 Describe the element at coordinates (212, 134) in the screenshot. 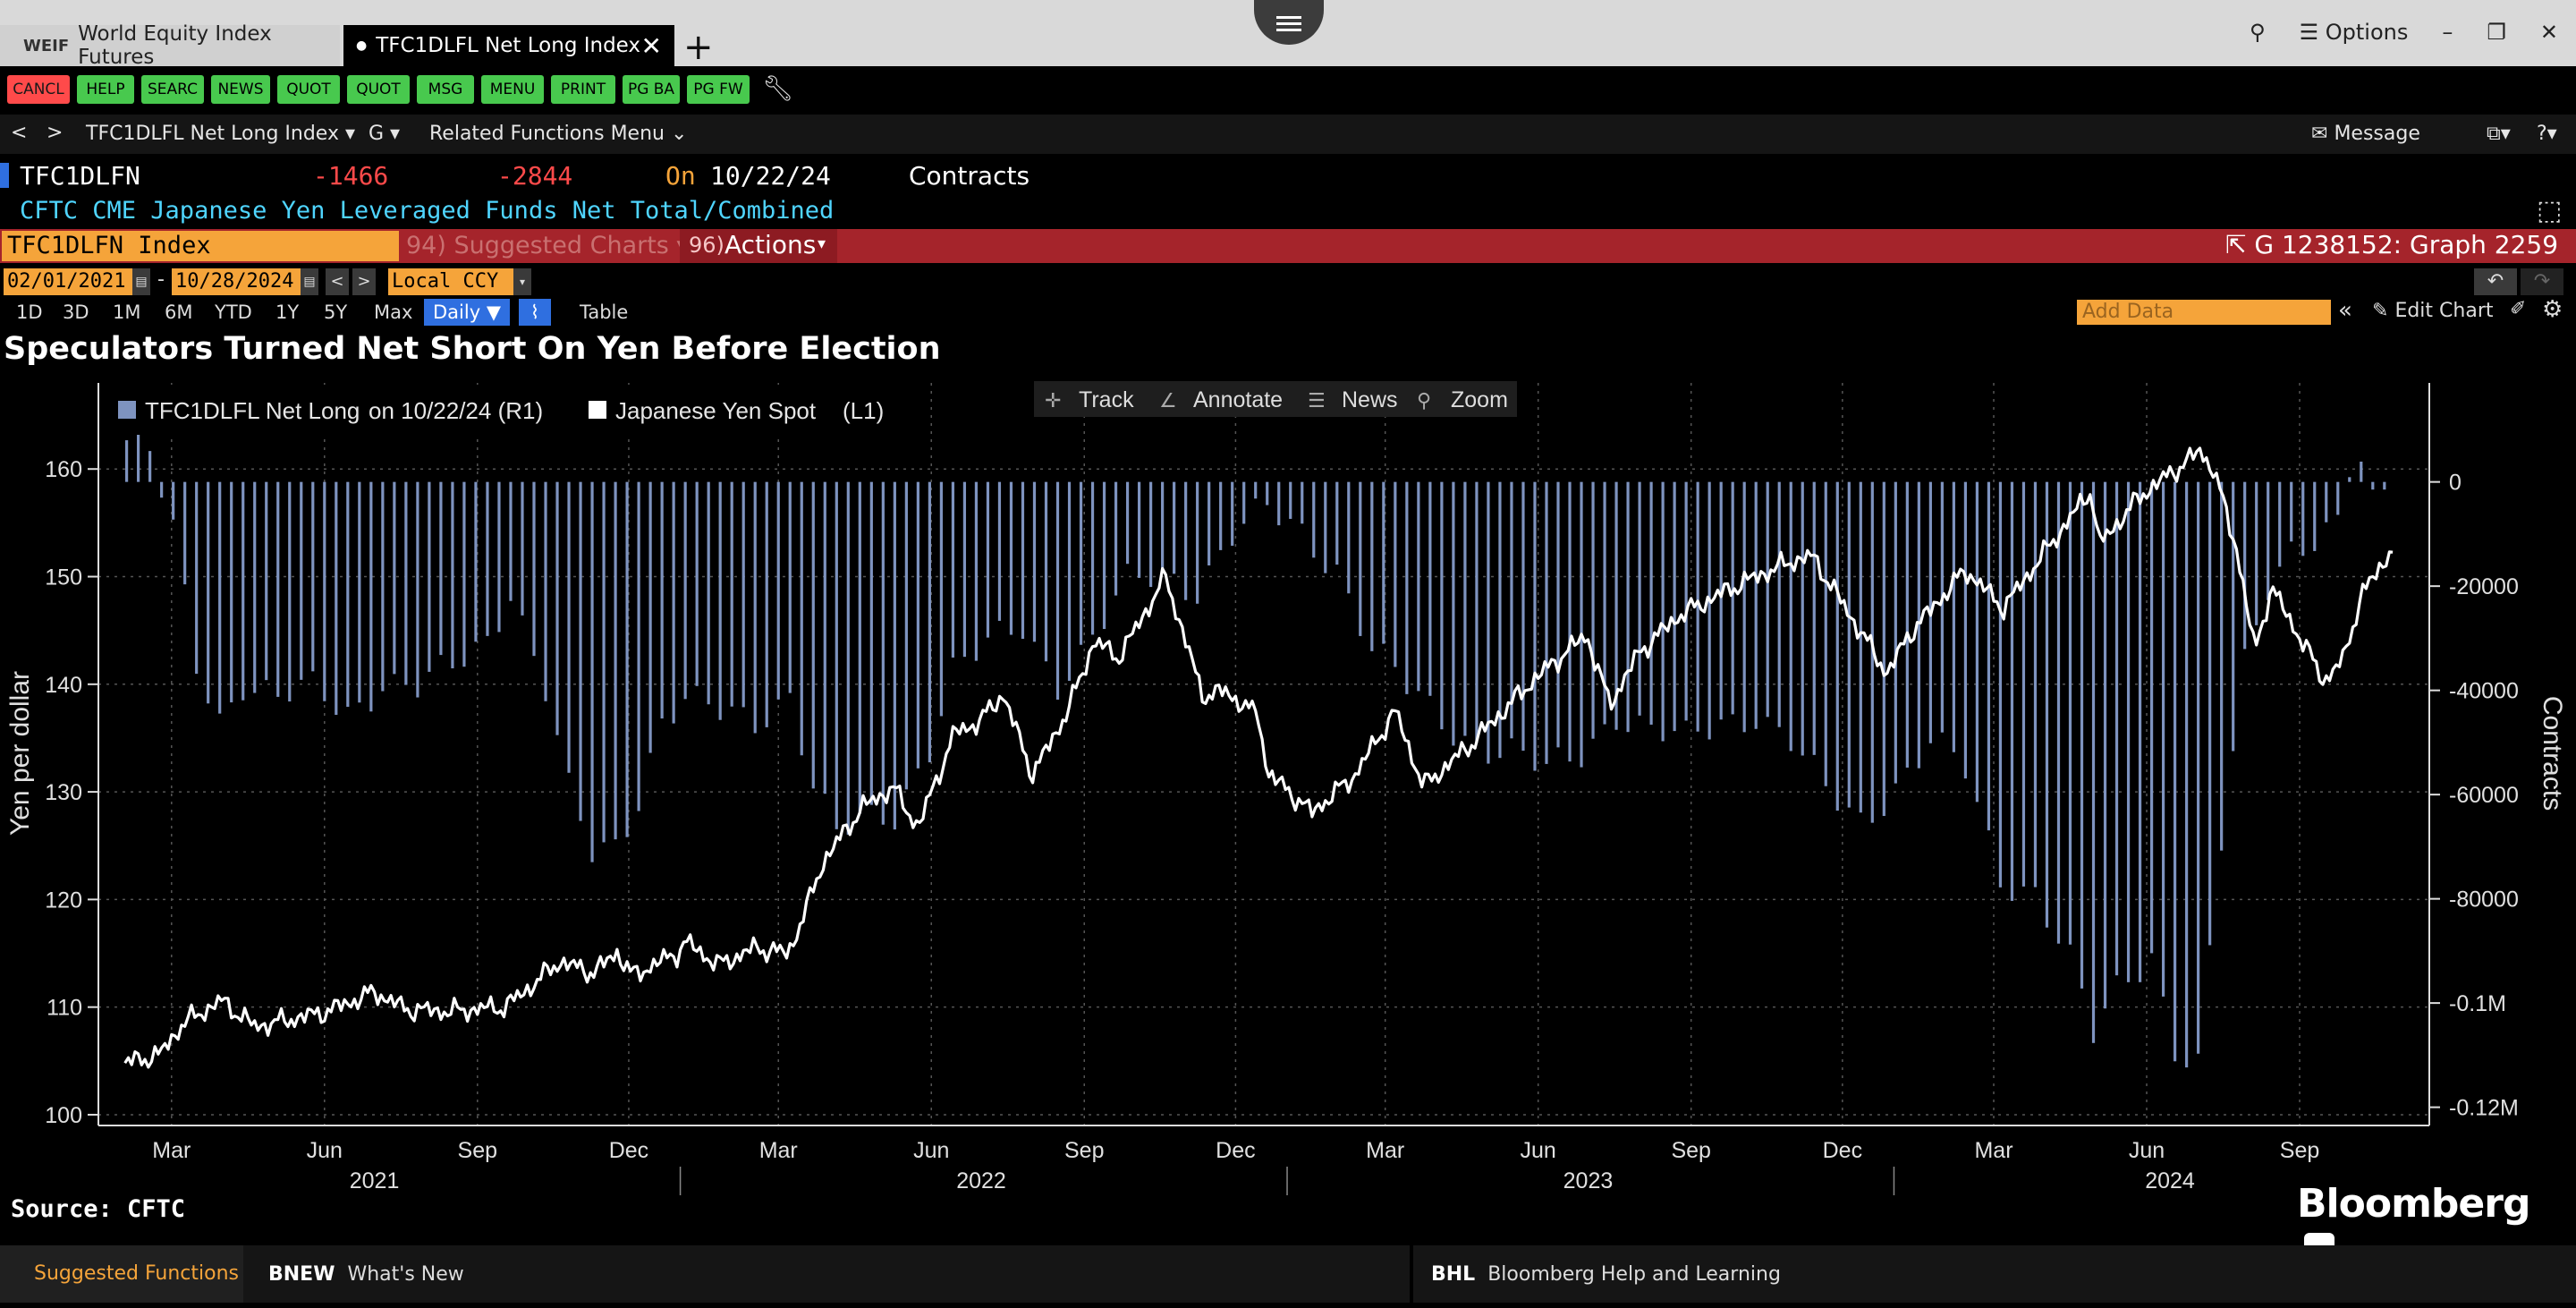

I see `security-label: TFC1DLFL Net Long Index` at that location.